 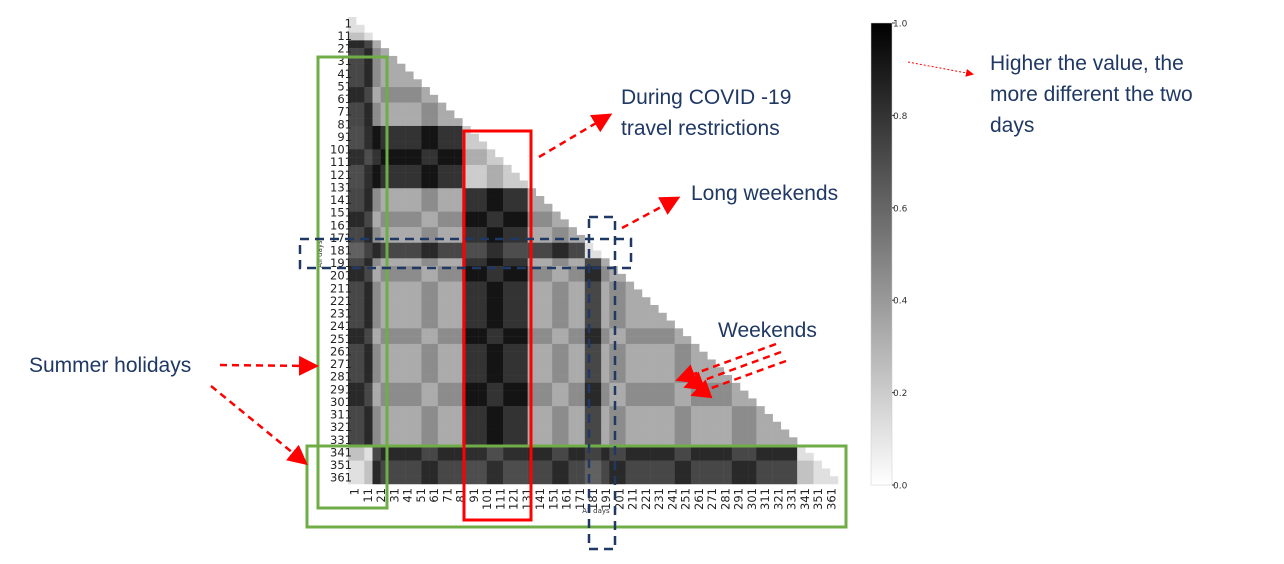 I want to click on higher-value-line-3: days, so click(x=1012, y=125).